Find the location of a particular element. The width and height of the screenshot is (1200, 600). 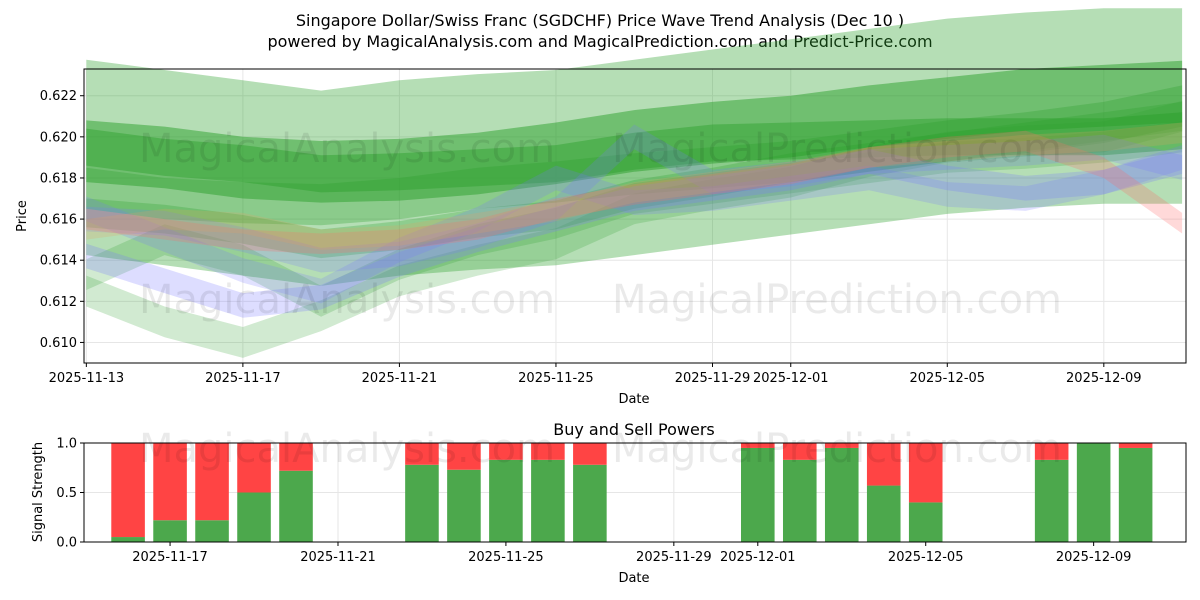

price-x-tick-label: 2025-12-01 is located at coordinates (791, 378).